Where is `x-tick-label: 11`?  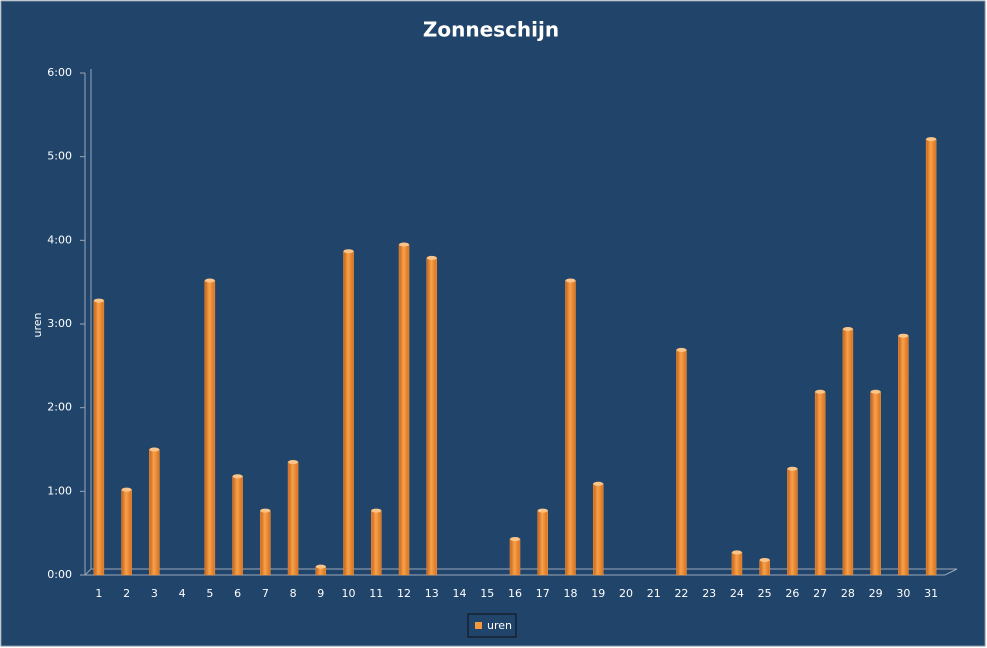
x-tick-label: 11 is located at coordinates (376, 593).